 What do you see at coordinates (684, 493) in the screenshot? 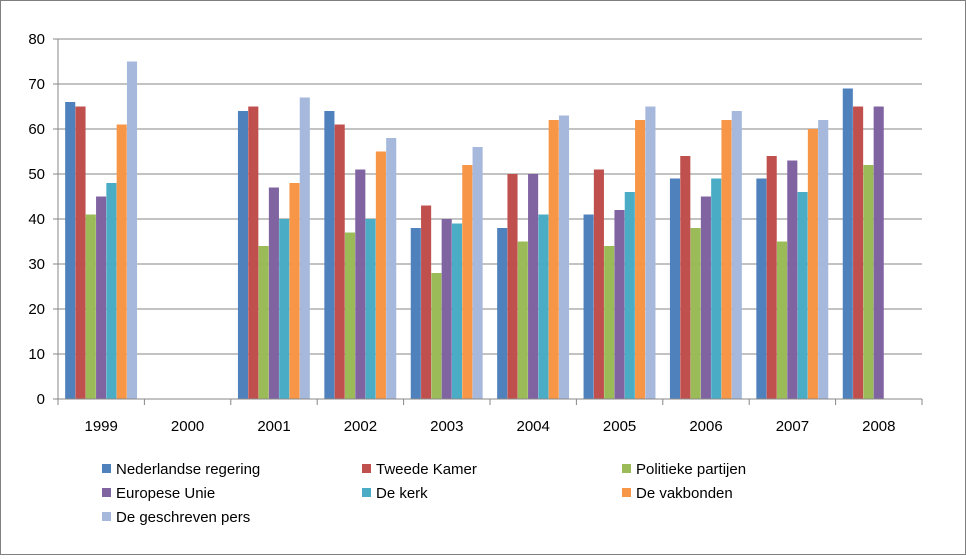
I see `legend-label: De vakbonden` at bounding box center [684, 493].